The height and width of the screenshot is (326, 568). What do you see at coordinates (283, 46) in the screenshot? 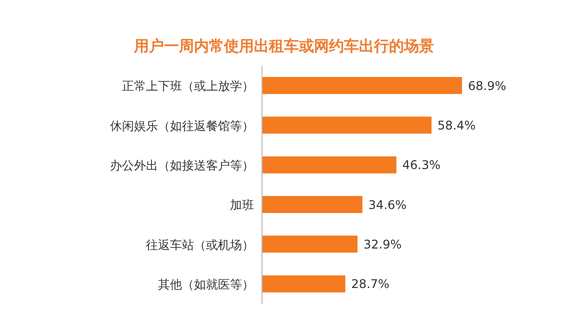
I see `chart-title: 用户一周内常使用出租车或网约车出行的场景` at bounding box center [283, 46].